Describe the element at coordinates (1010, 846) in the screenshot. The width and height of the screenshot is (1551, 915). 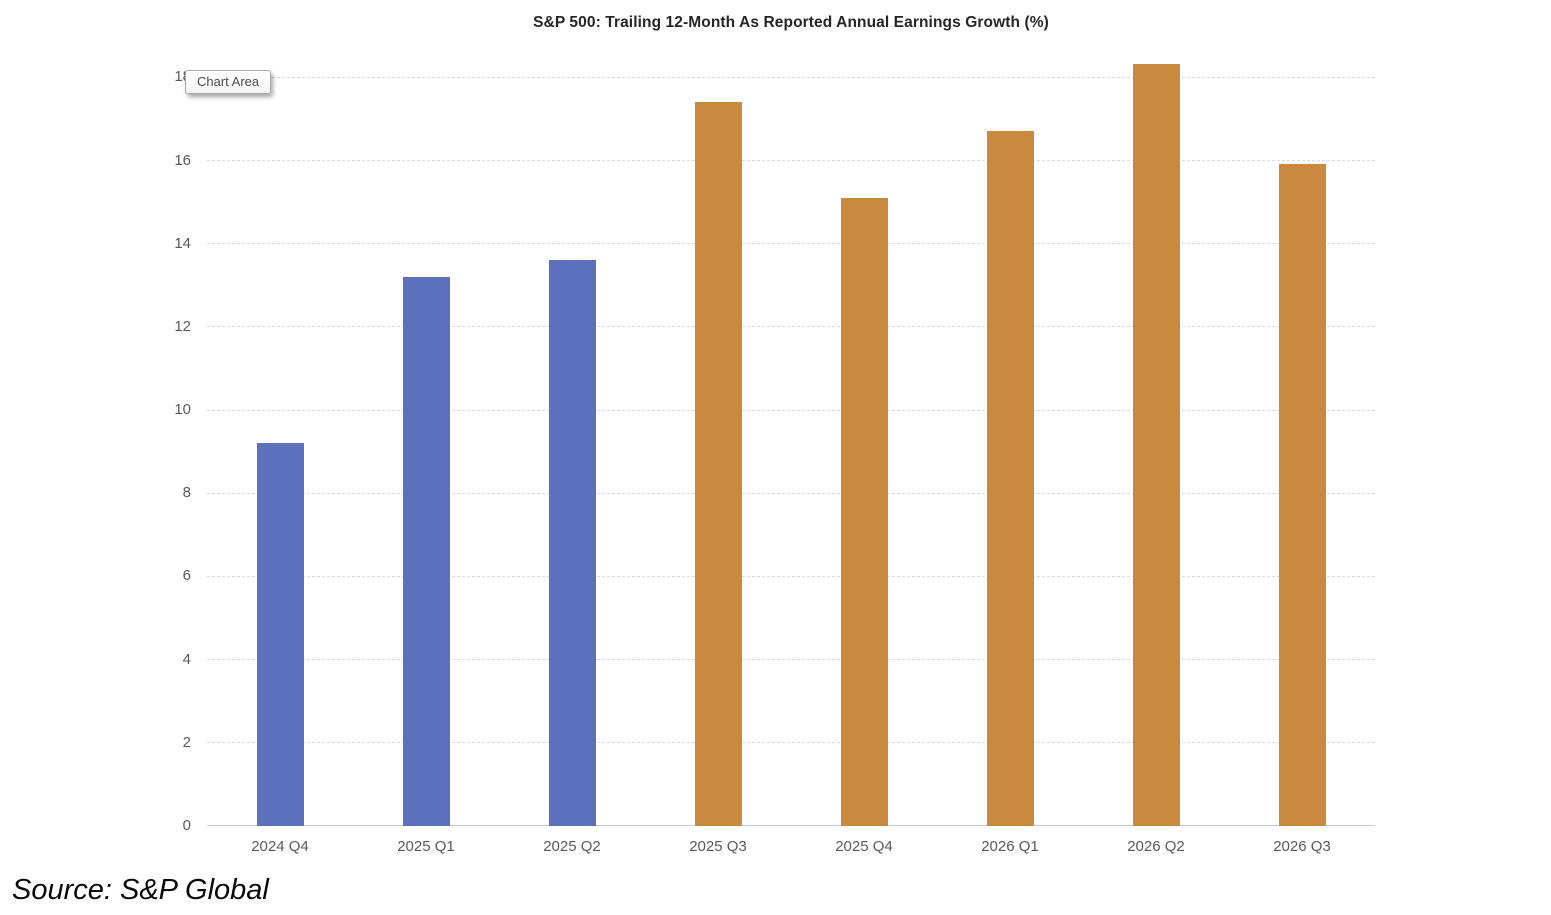
I see `x-tick-label-2026-q1: 2026 Q1` at that location.